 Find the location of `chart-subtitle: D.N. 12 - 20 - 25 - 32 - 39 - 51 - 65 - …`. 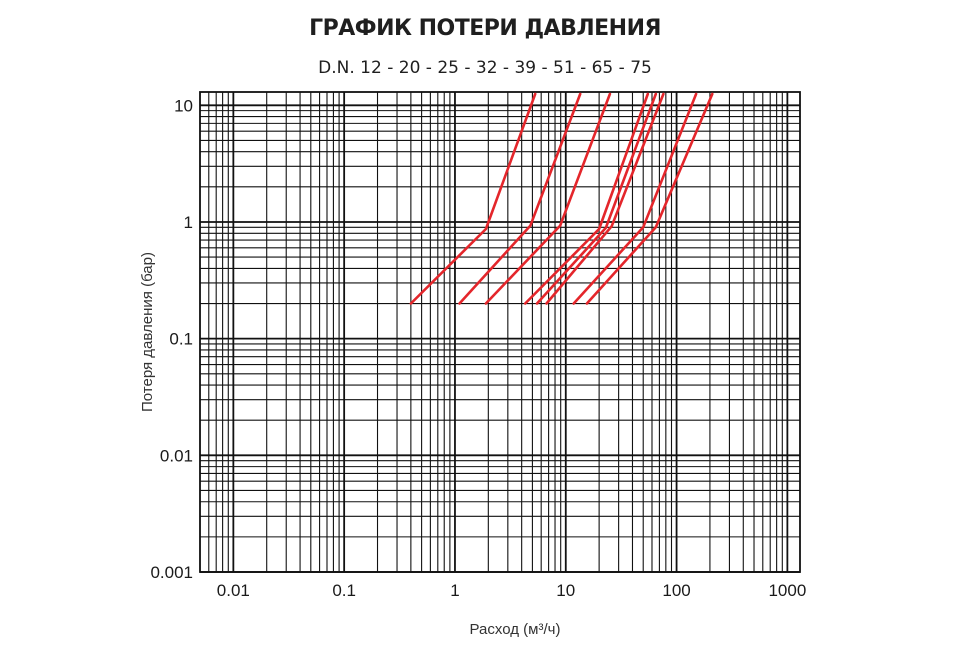

chart-subtitle: D.N. 12 - 20 - 25 - 32 - 39 - 51 - 65 - … is located at coordinates (485, 68).